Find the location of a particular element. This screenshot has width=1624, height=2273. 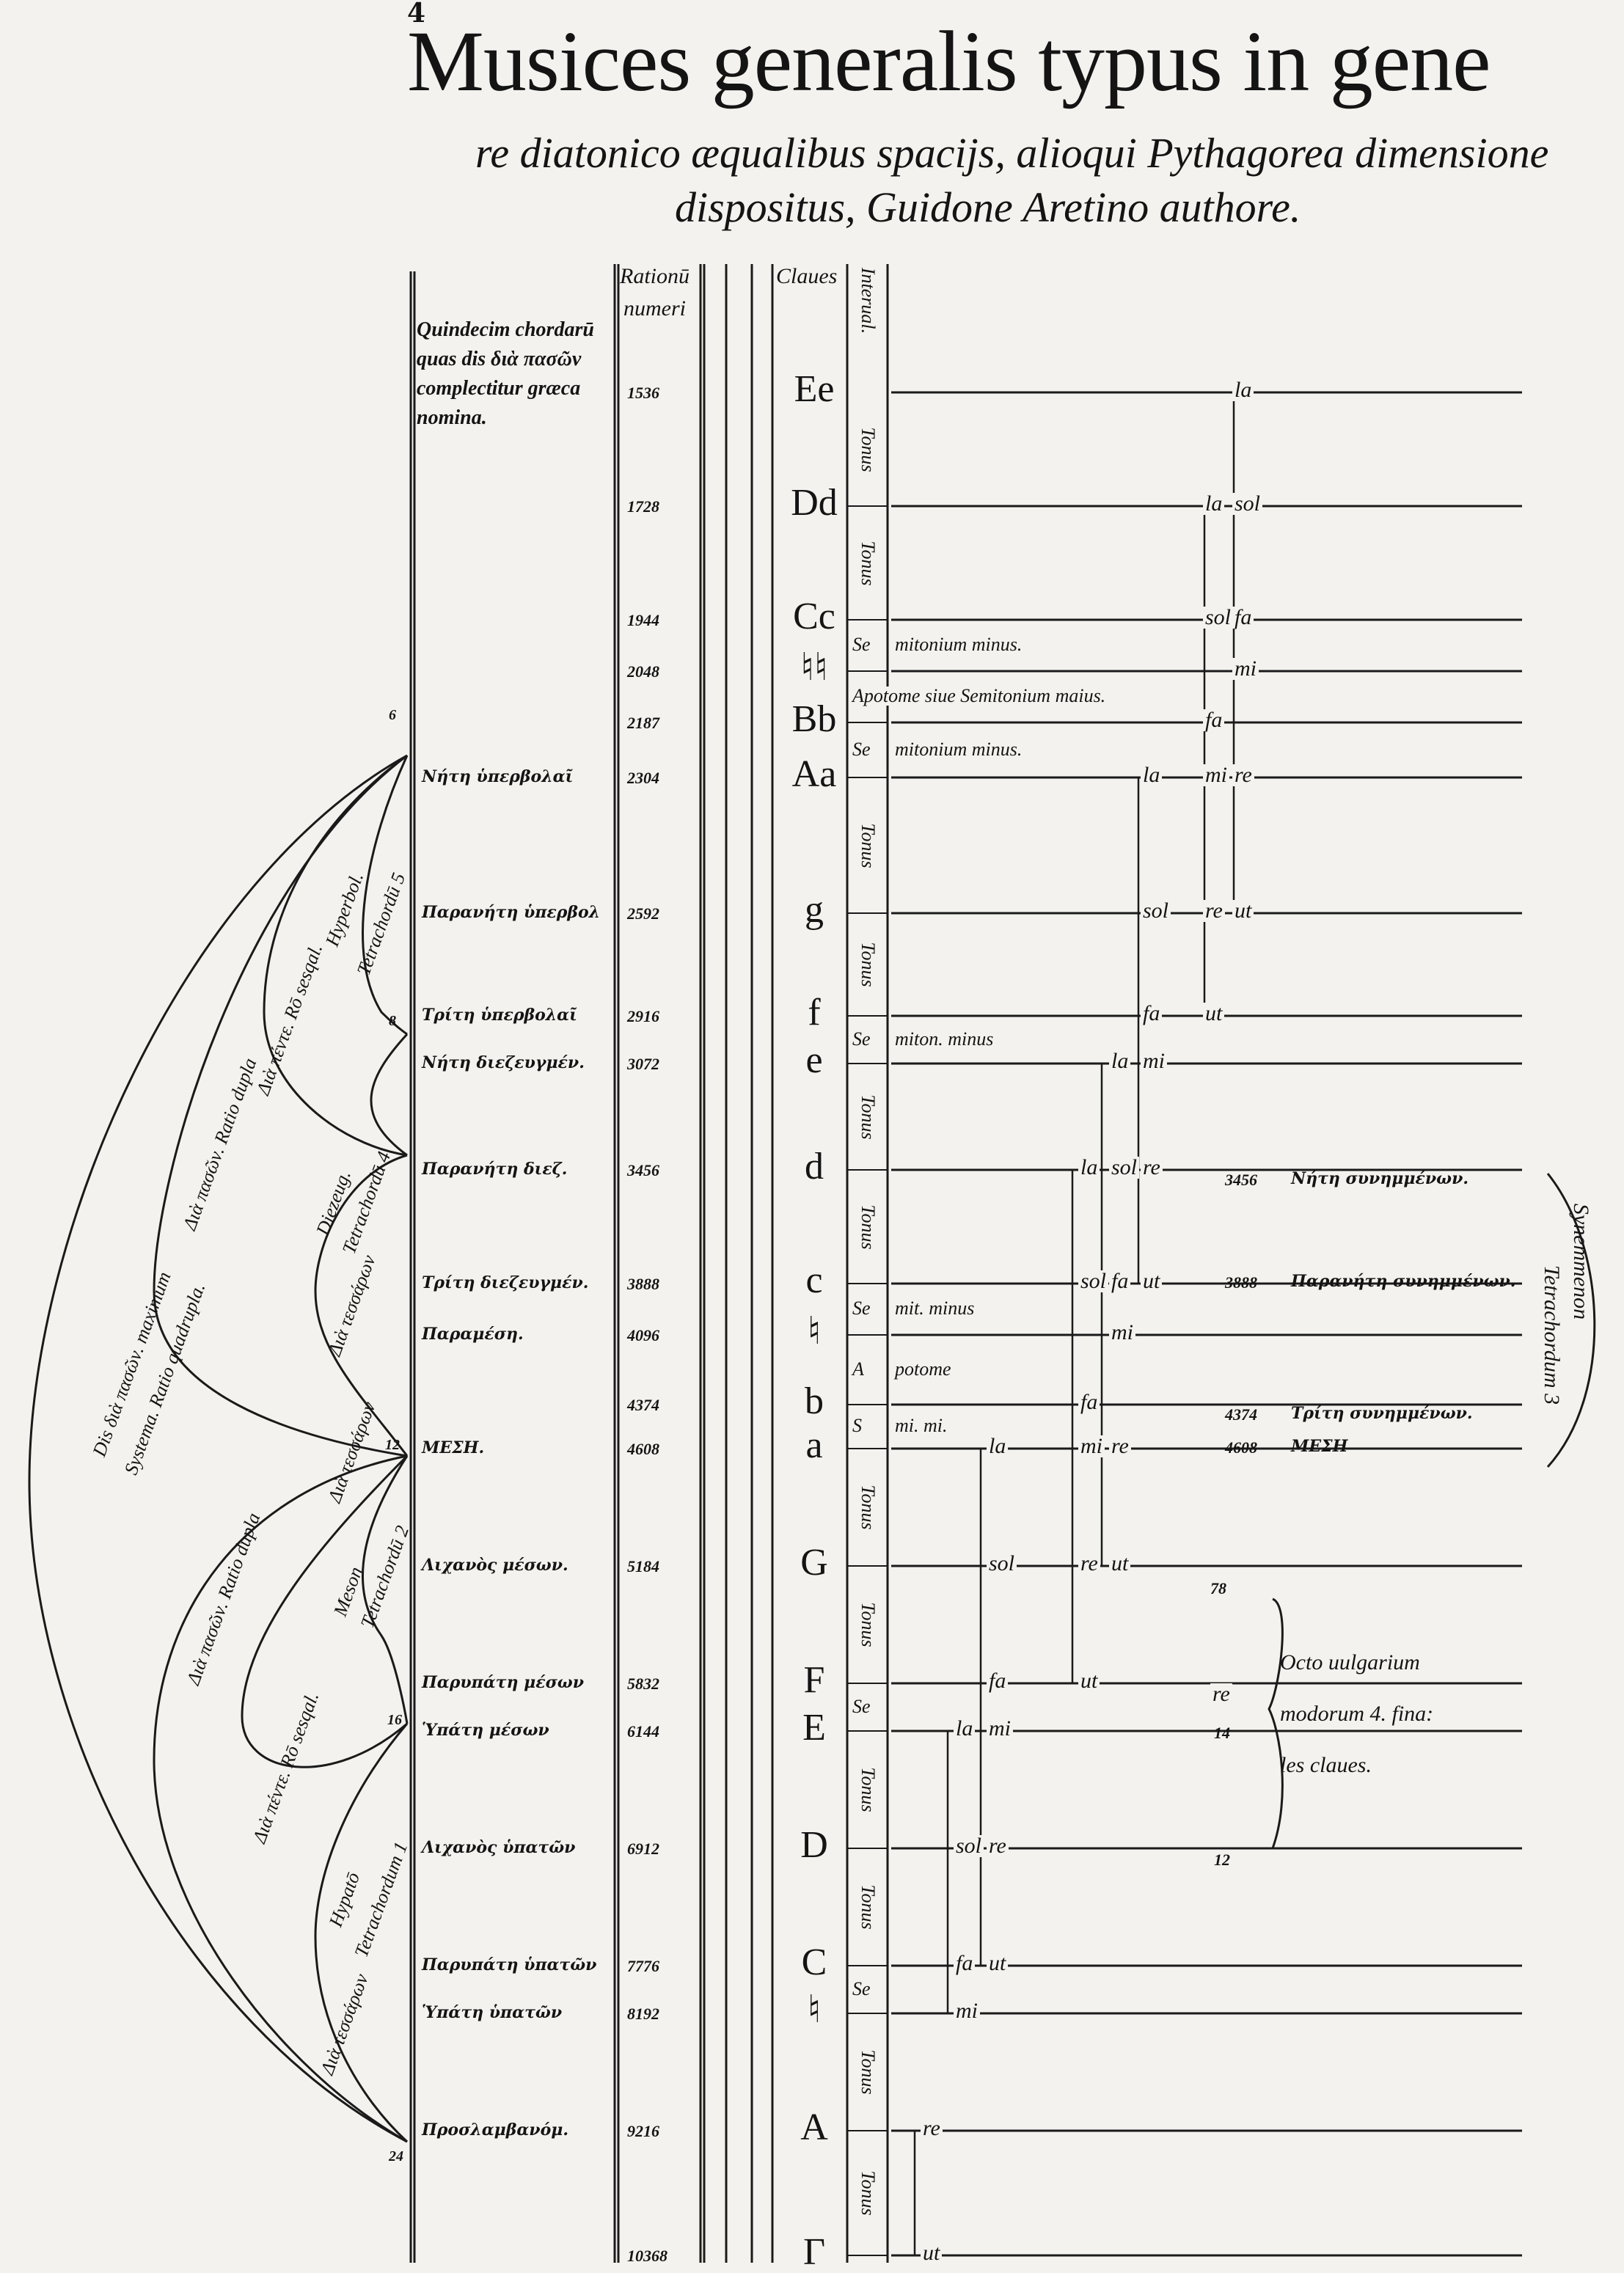

solmization-12-0: fa is located at coordinates (1089, 1402).